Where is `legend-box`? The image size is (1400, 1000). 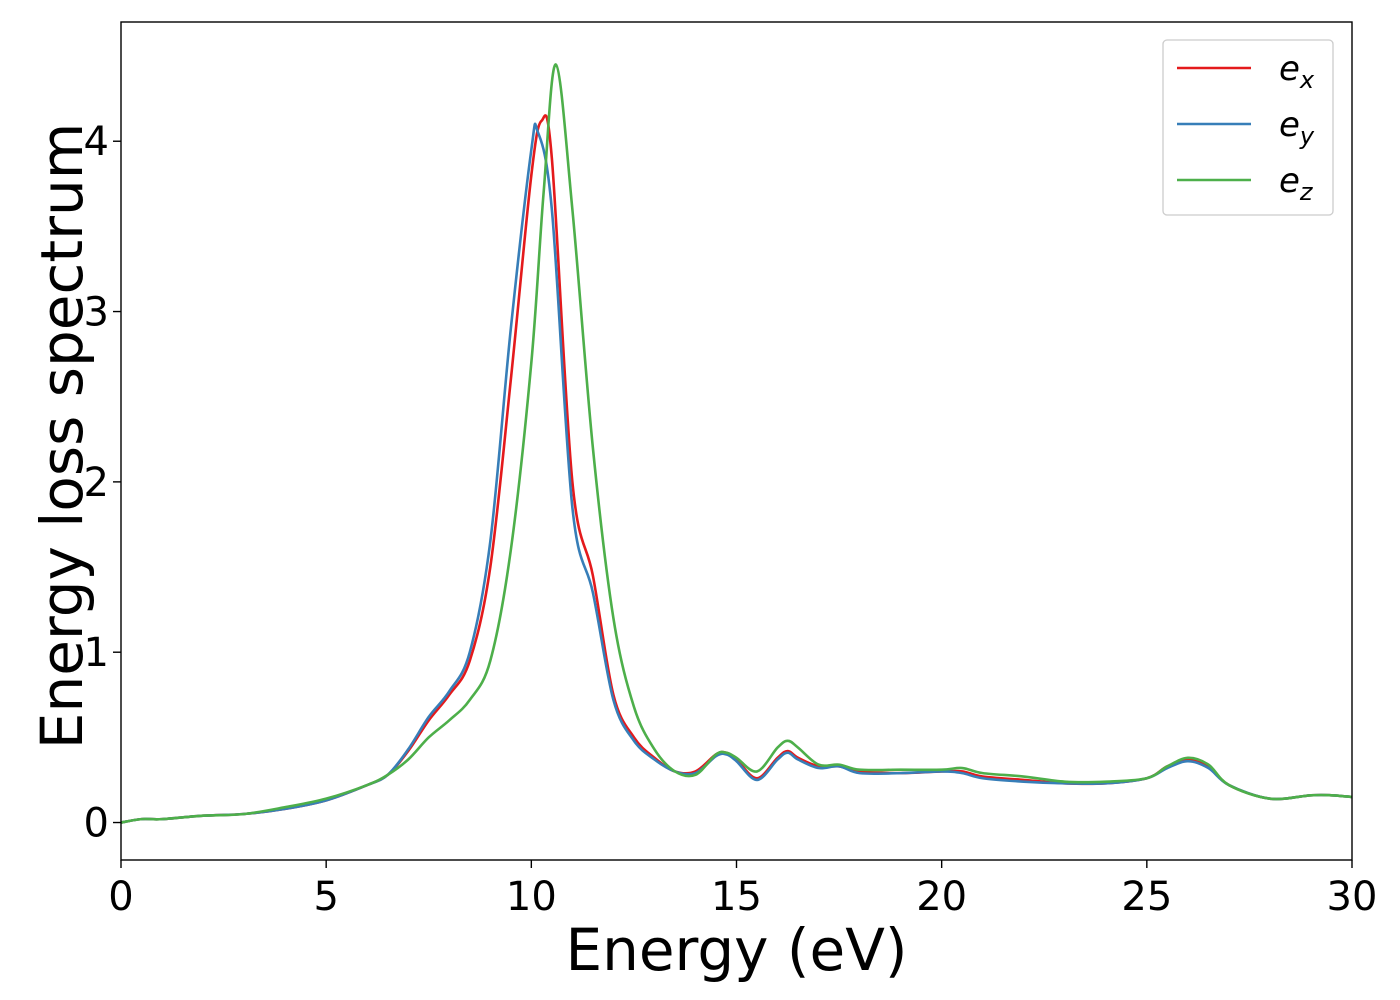
legend-box is located at coordinates (1248, 127).